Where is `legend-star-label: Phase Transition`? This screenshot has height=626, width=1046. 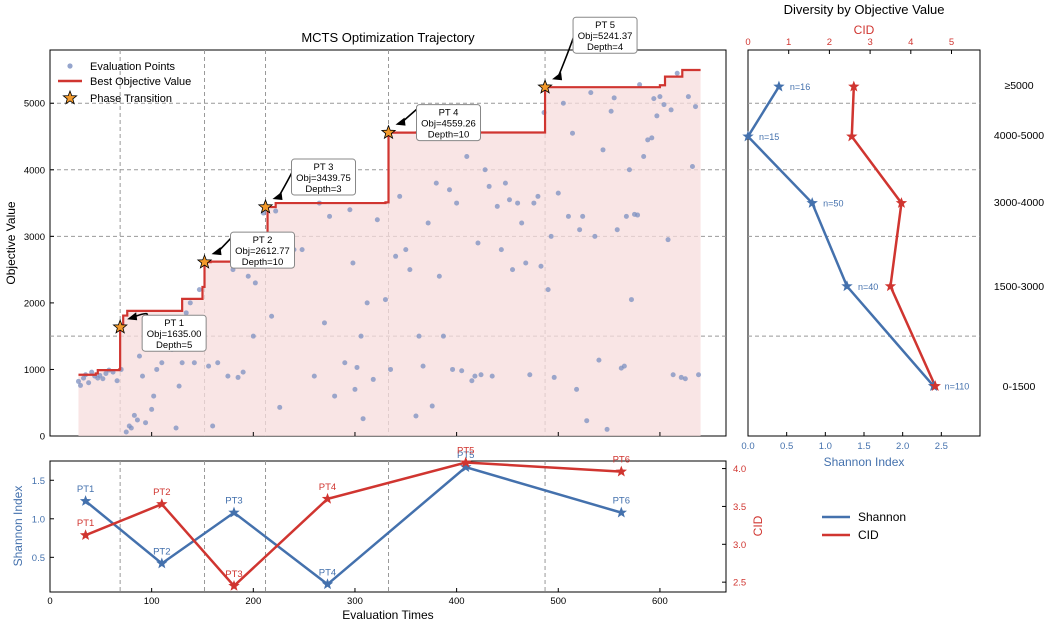
legend-star-label: Phase Transition is located at coordinates (131, 99).